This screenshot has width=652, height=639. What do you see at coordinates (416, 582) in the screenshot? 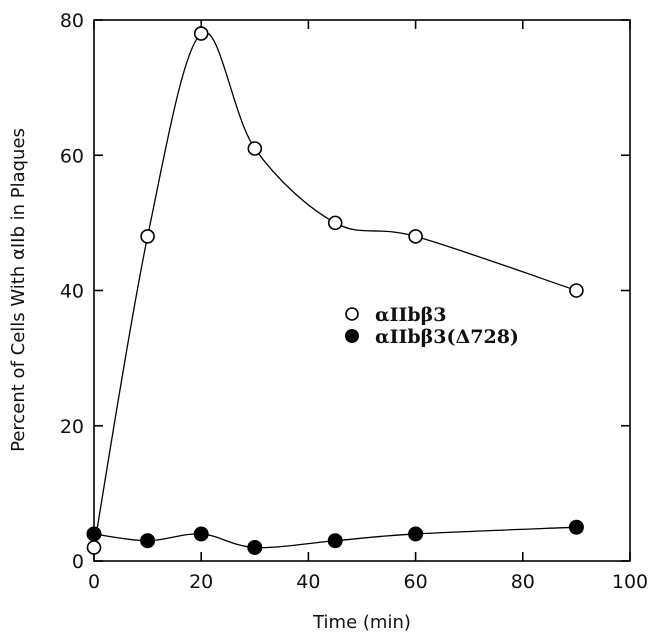
I see `x-tick-label-3: 60` at bounding box center [416, 582].